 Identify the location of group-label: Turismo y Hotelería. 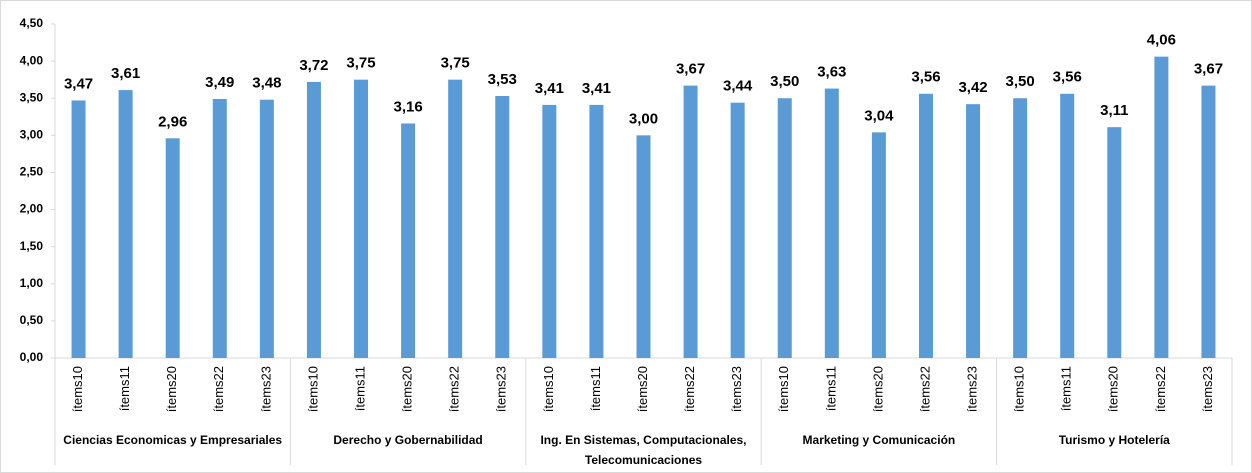
(1114, 440).